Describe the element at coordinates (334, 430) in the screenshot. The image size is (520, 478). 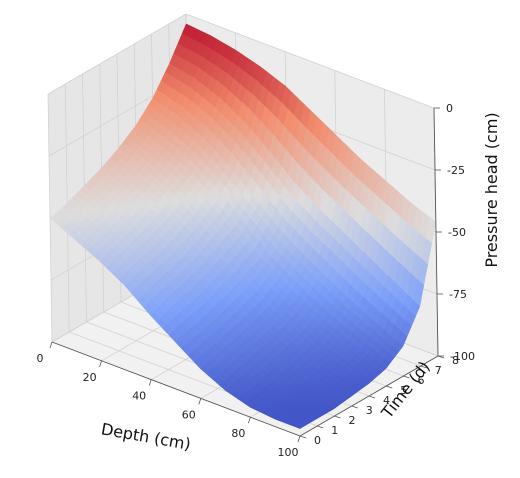
I see `y-tick-label: 1` at that location.